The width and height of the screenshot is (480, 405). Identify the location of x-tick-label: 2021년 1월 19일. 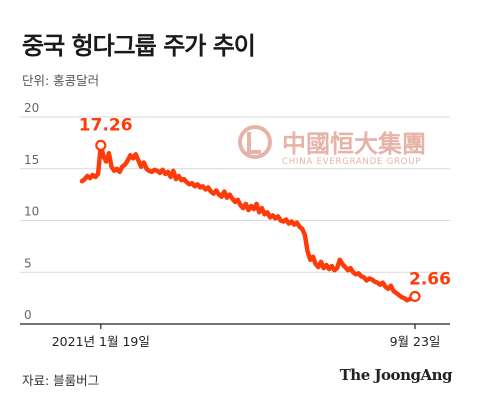
(101, 341).